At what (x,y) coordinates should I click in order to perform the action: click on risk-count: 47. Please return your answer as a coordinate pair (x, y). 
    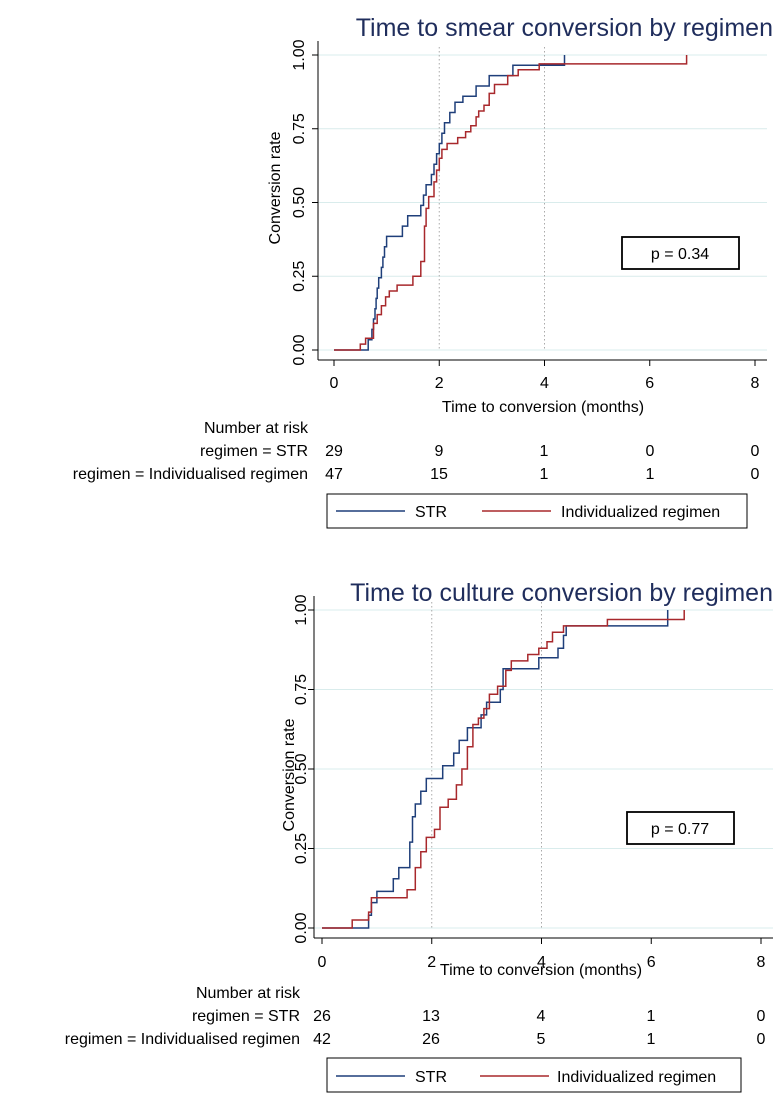
    Looking at the image, I should click on (334, 474).